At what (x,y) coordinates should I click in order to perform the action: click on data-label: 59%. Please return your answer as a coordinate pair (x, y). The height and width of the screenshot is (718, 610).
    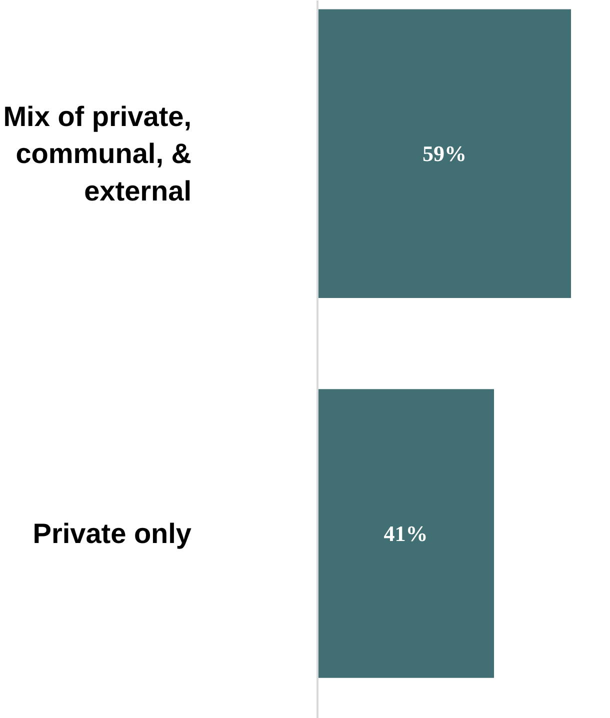
    Looking at the image, I should click on (444, 153).